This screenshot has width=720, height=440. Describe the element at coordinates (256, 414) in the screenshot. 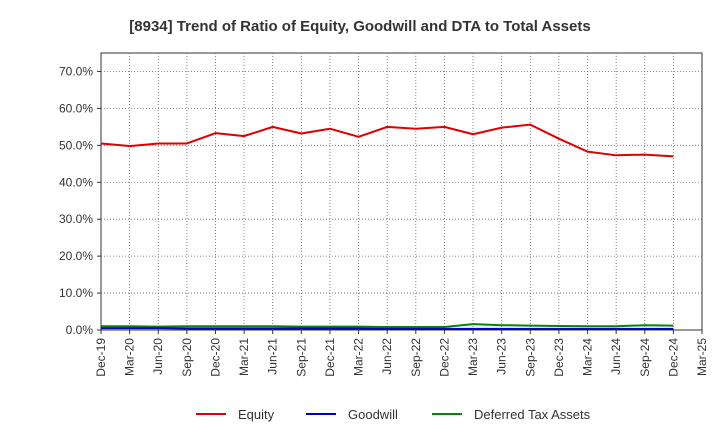

I see `legend-label: Equity` at that location.